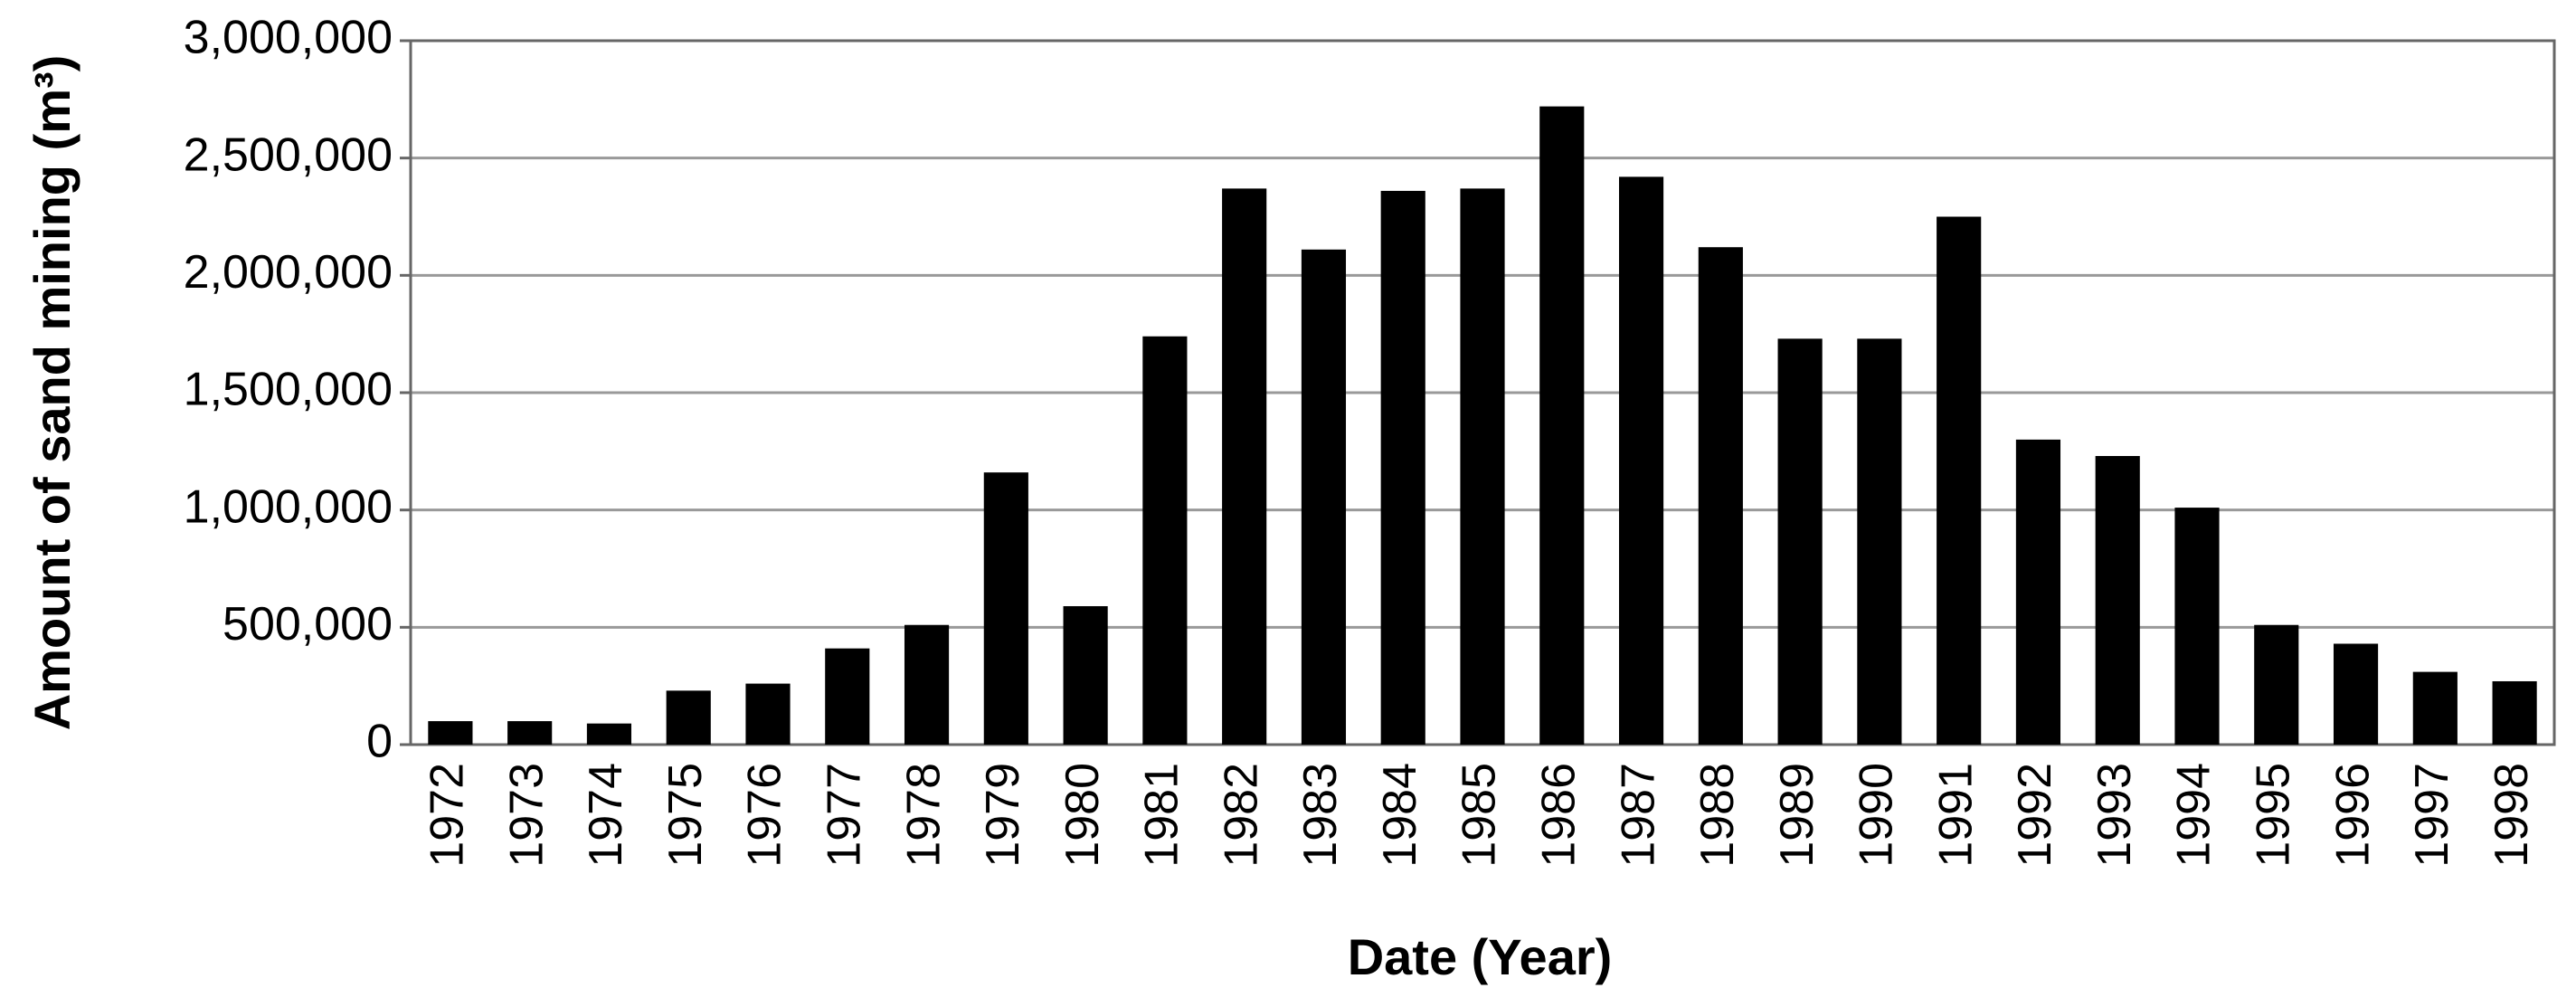 The width and height of the screenshot is (2576, 1007). I want to click on x-tick-label: 1996, so click(2352, 816).